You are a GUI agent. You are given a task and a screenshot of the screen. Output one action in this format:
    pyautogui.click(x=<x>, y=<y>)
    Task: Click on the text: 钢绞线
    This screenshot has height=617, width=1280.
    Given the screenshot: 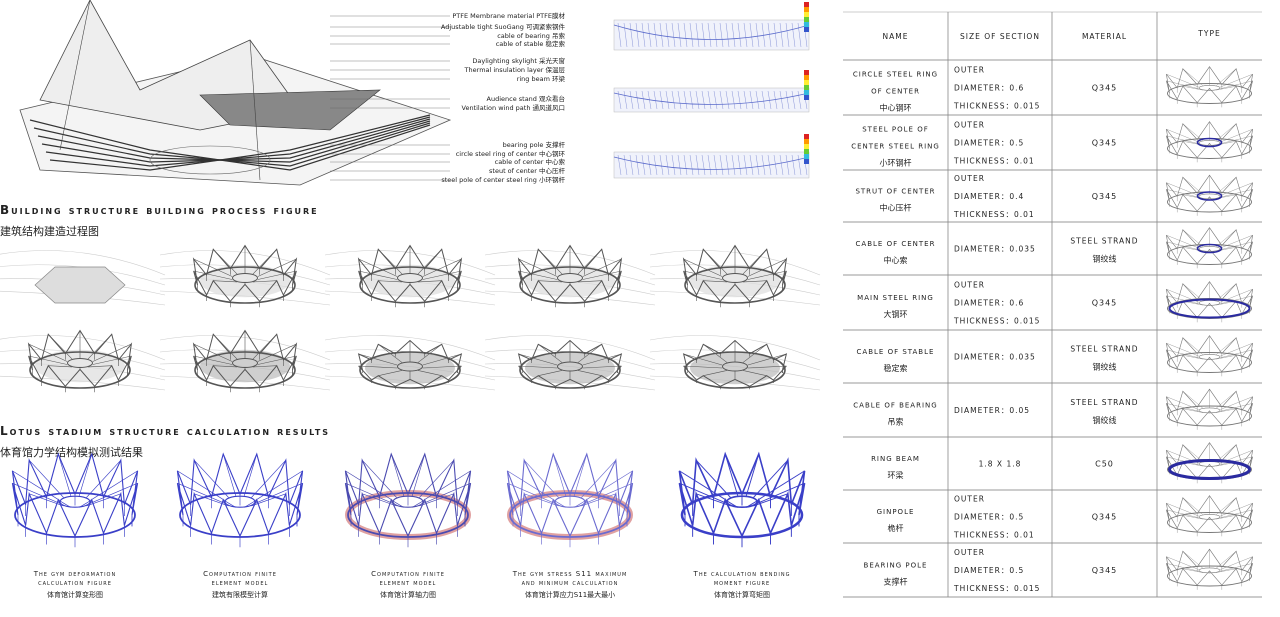 What is the action you would take?
    pyautogui.click(x=1105, y=420)
    